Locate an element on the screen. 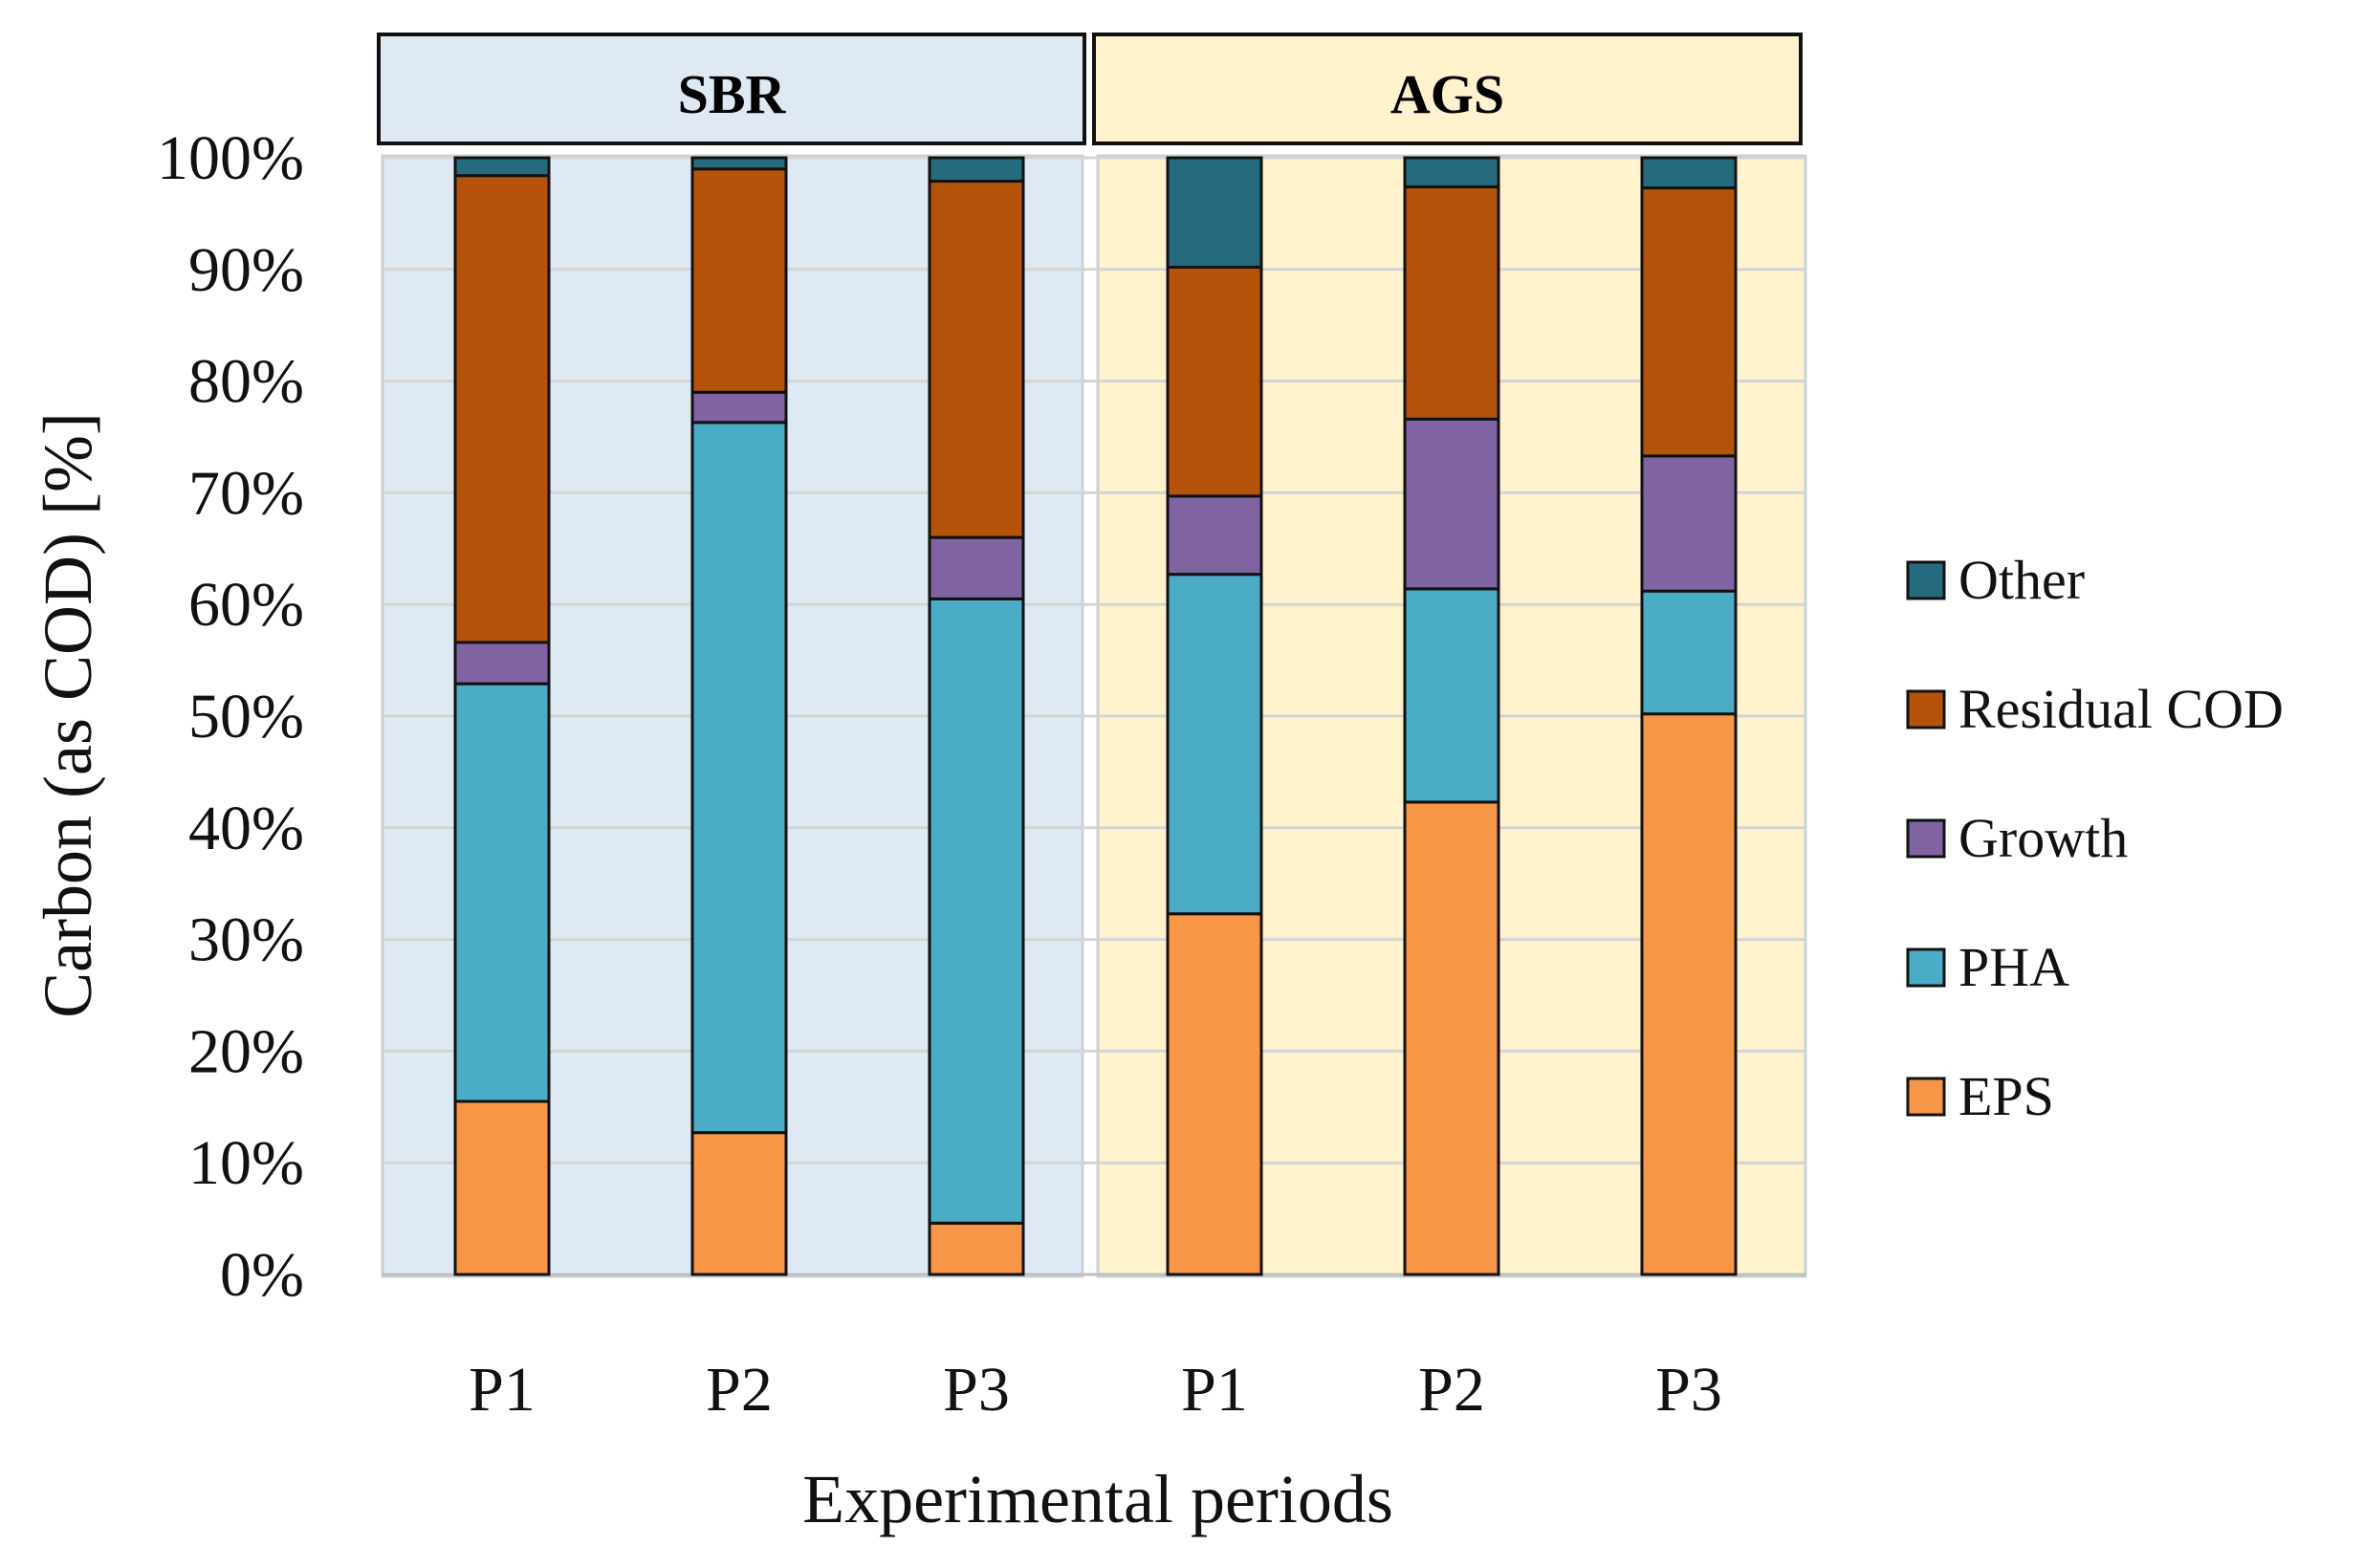 This screenshot has width=2363, height=1568. legend-label-growth: Growth is located at coordinates (2043, 838).